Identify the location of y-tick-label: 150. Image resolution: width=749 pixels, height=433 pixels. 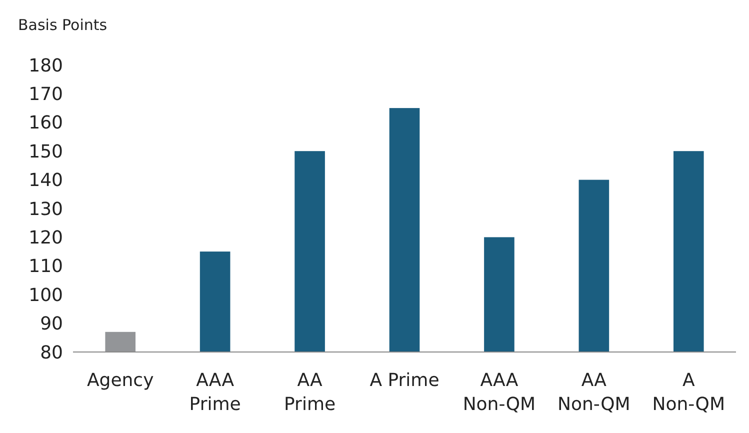
(45, 151).